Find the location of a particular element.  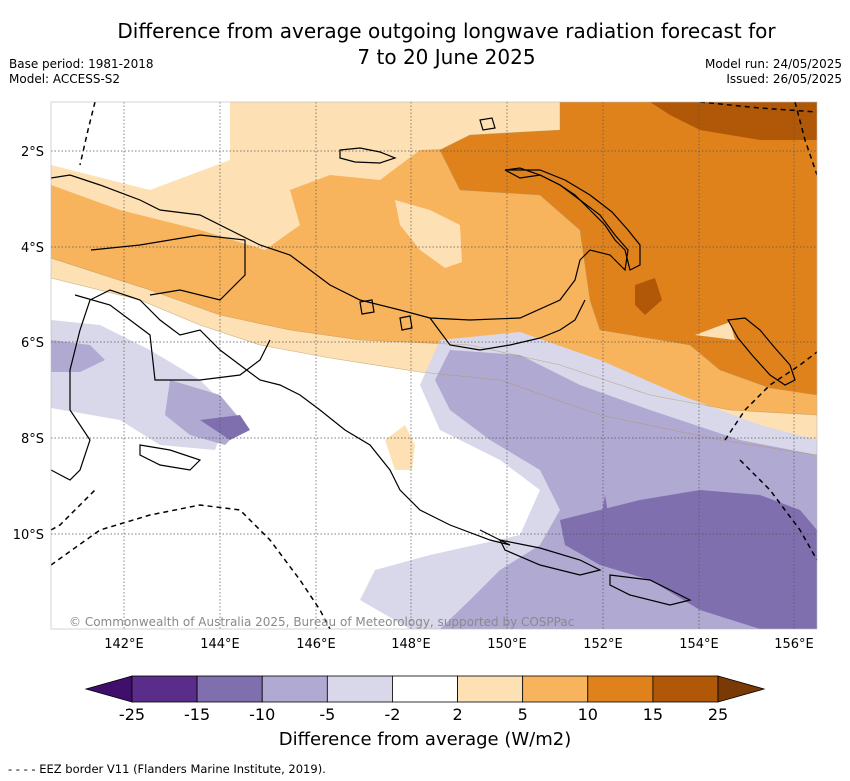

title-line-2: 7 to 20 June 2025 is located at coordinates (446, 57).